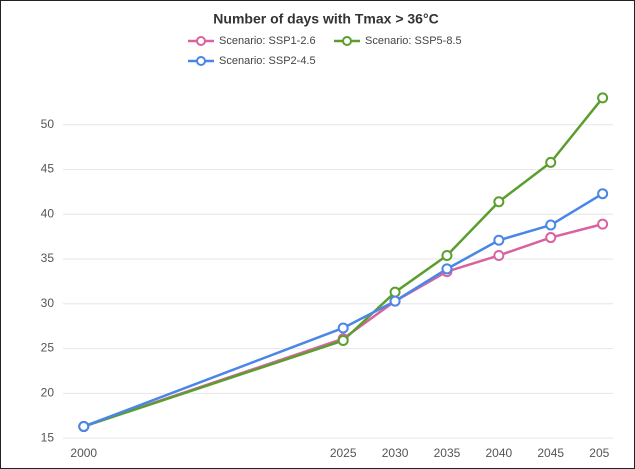 The height and width of the screenshot is (469, 635). I want to click on y-tick-label: 50, so click(48, 124).